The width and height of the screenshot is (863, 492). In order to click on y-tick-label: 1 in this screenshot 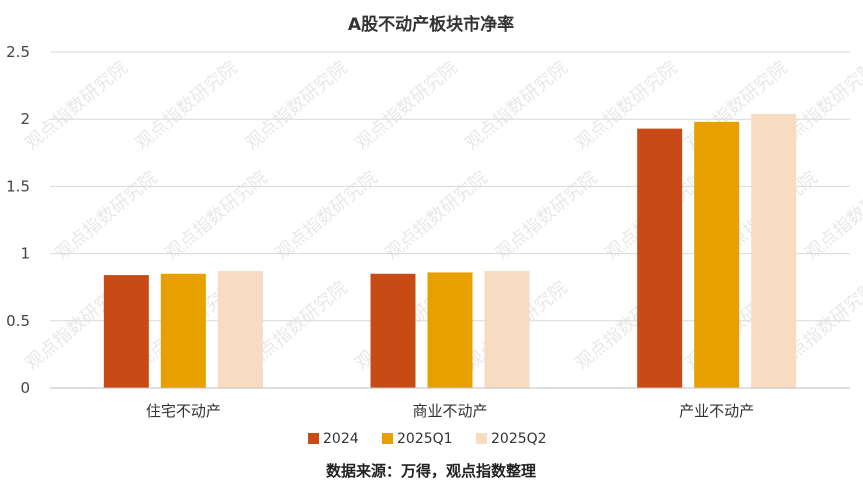, I will do `click(25, 254)`.